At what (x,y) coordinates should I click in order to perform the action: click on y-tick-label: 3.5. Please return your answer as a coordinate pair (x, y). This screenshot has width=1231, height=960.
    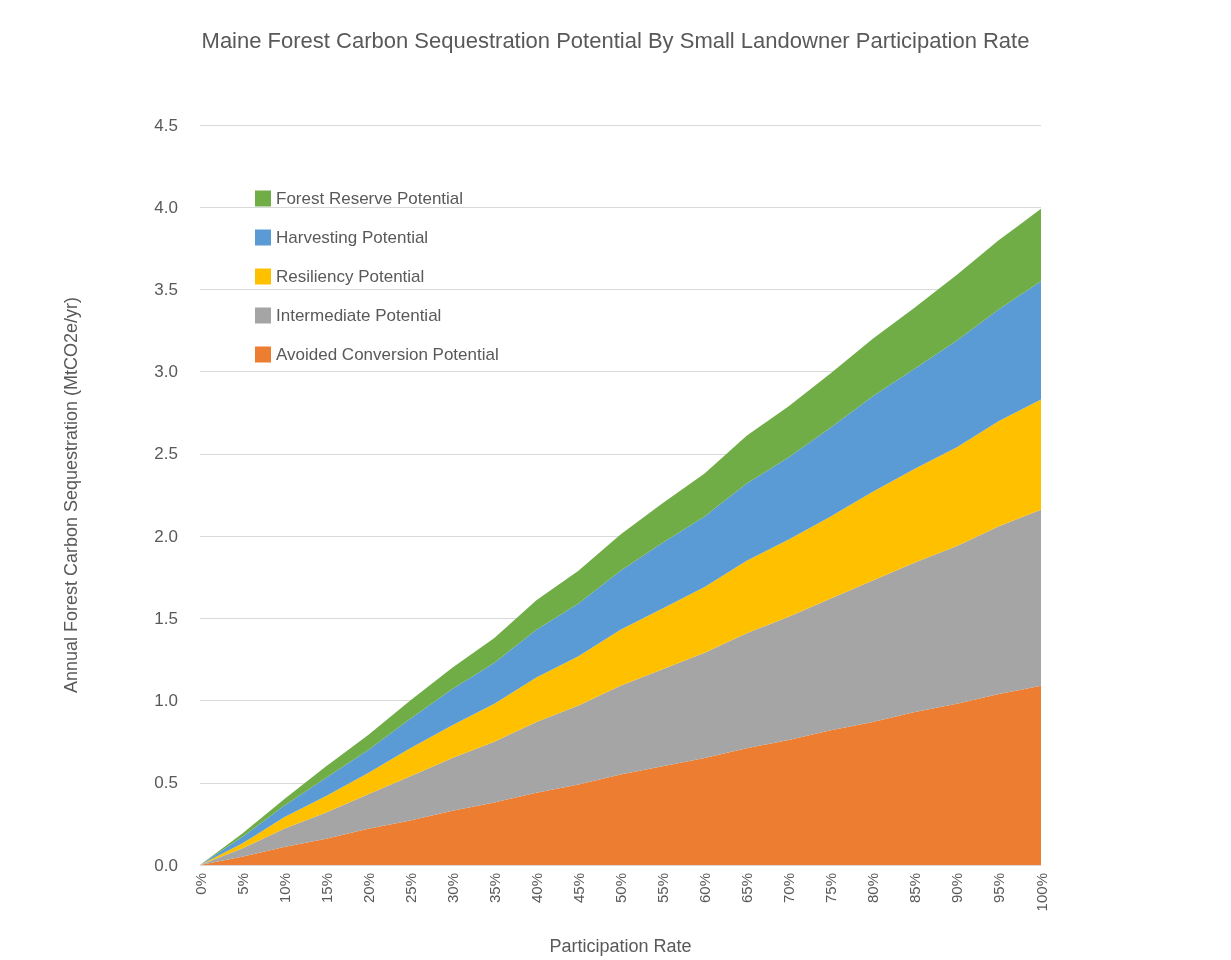
    Looking at the image, I should click on (166, 289).